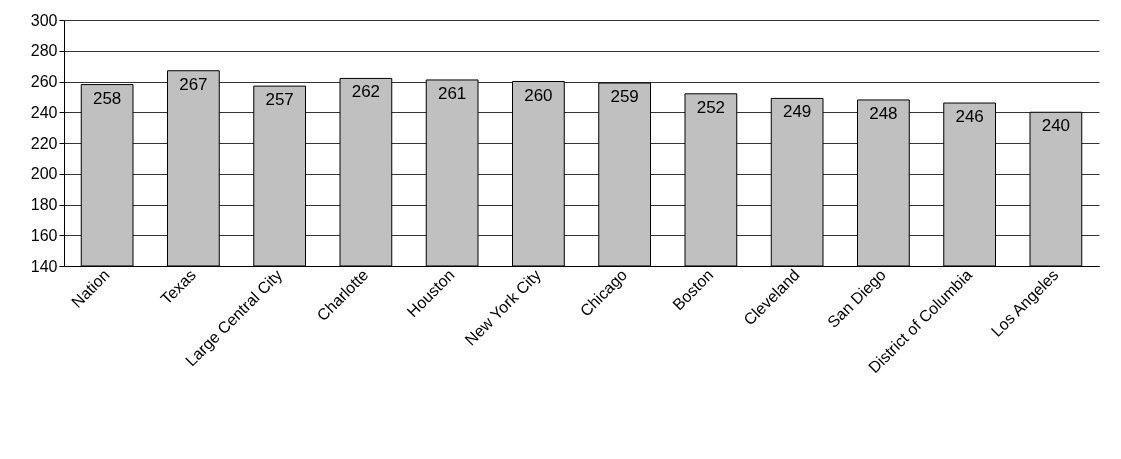 The height and width of the screenshot is (459, 1121). I want to click on y-tick-label: 260, so click(44, 81).